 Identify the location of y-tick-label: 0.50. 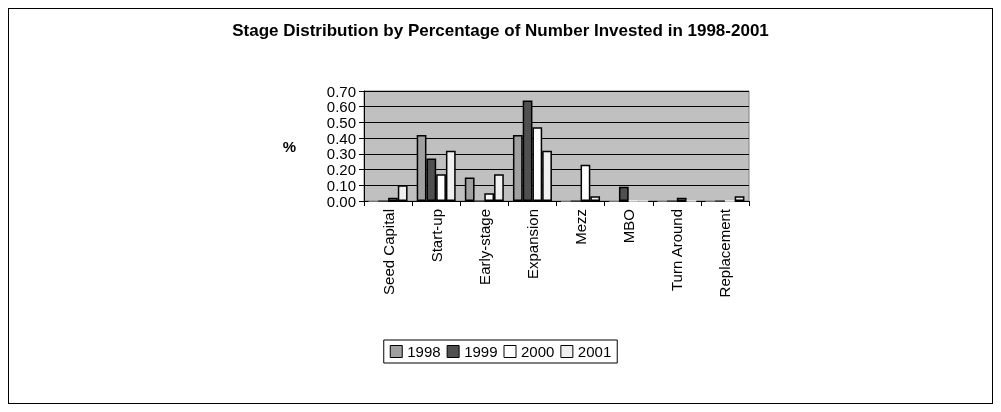
(341, 122).